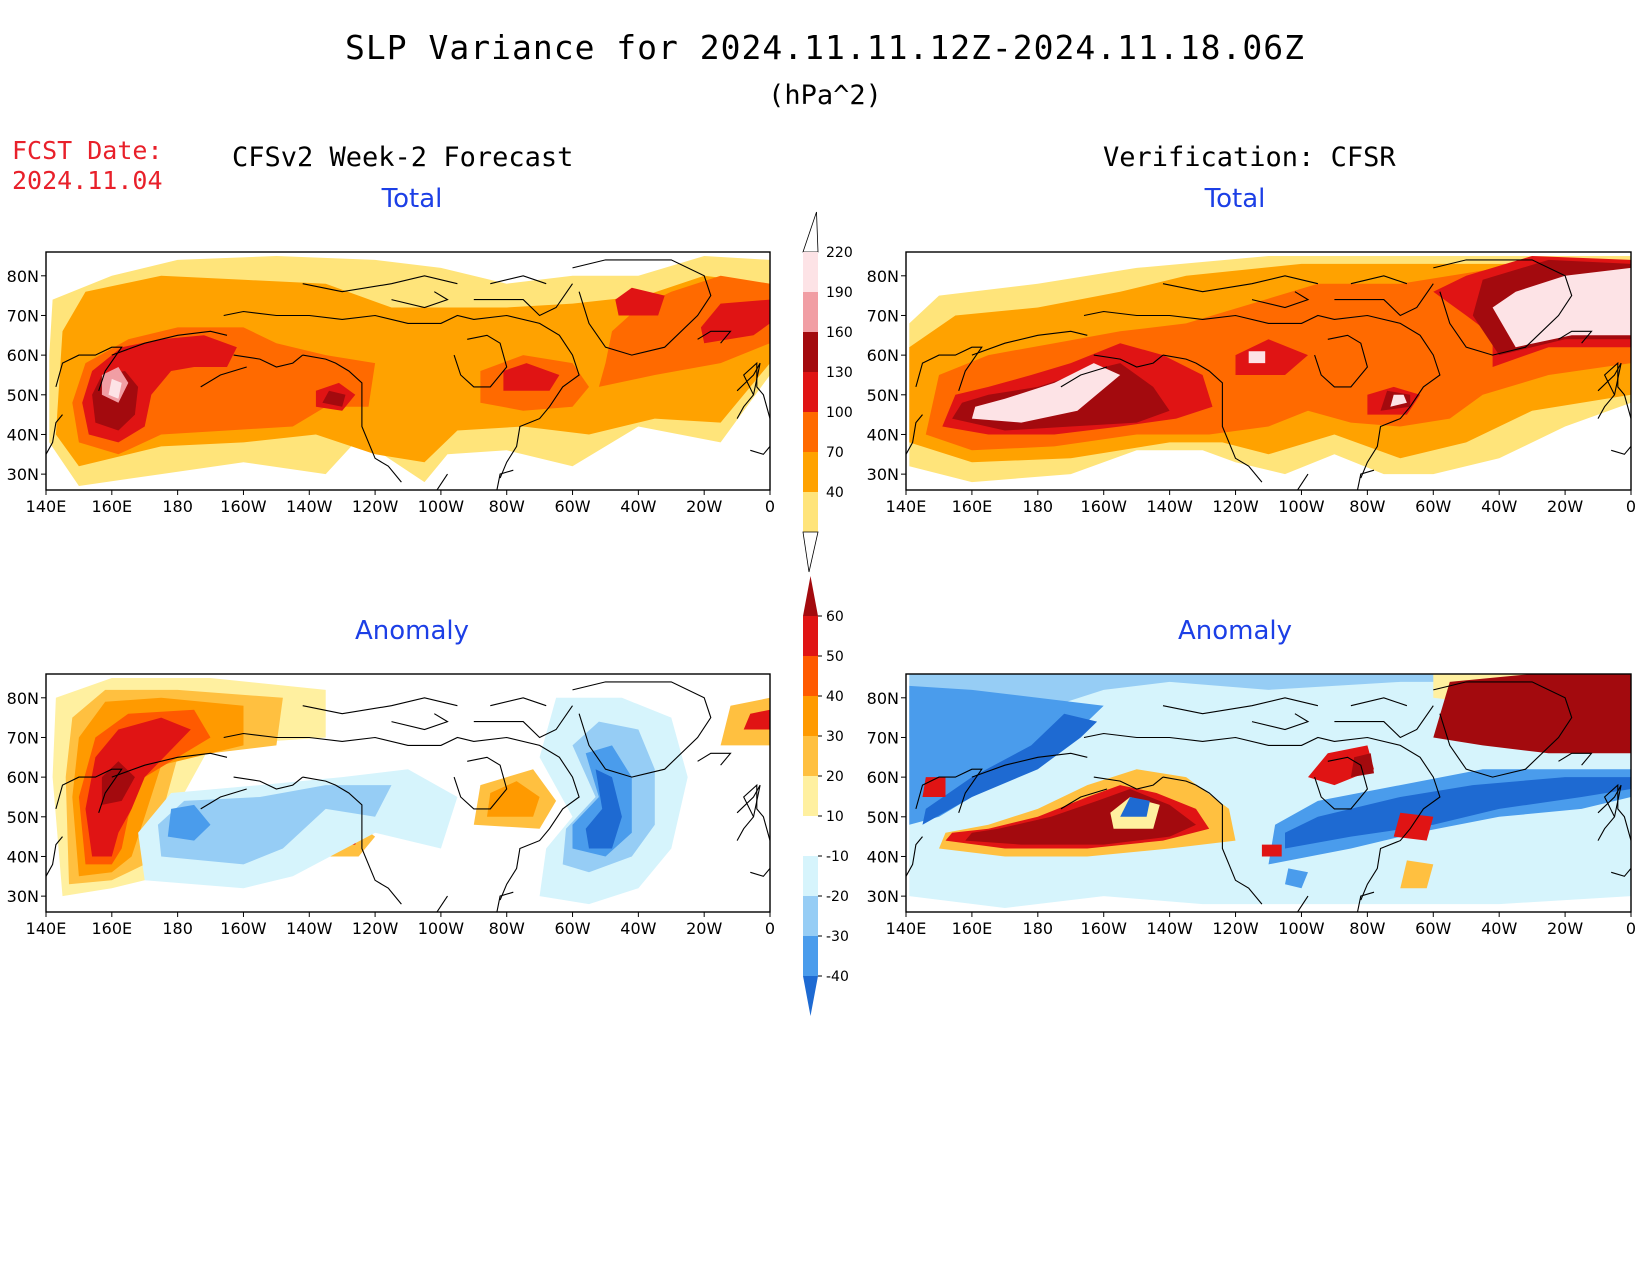 This screenshot has height=1275, width=1650. Describe the element at coordinates (839, 413) in the screenshot. I see `colorbar-level-label: 100` at that location.